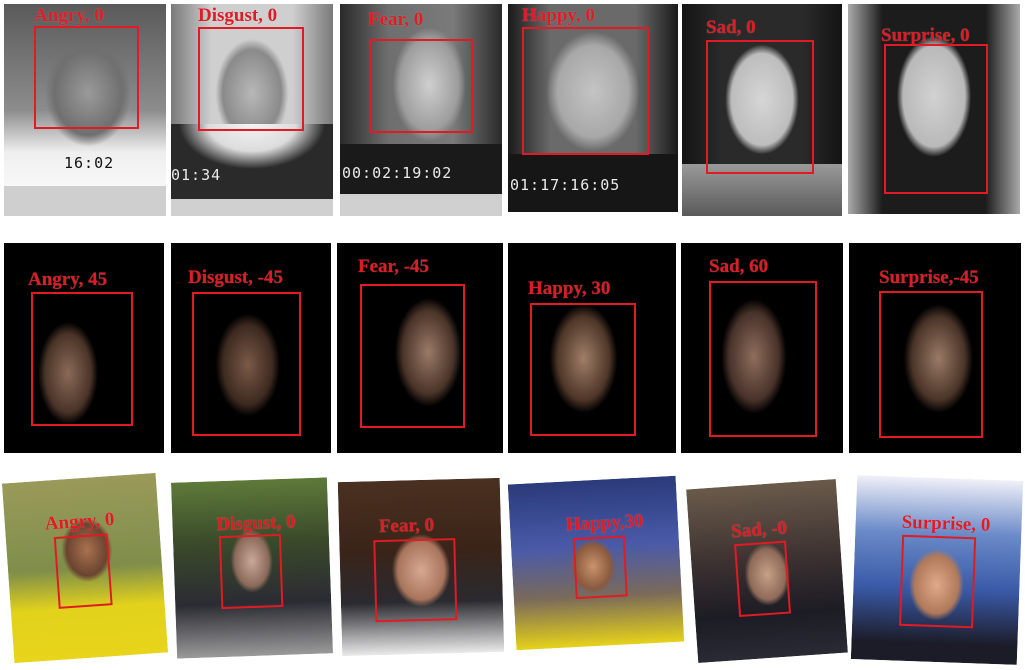 The width and height of the screenshot is (1025, 670). I want to click on sweater, so click(252, 161).